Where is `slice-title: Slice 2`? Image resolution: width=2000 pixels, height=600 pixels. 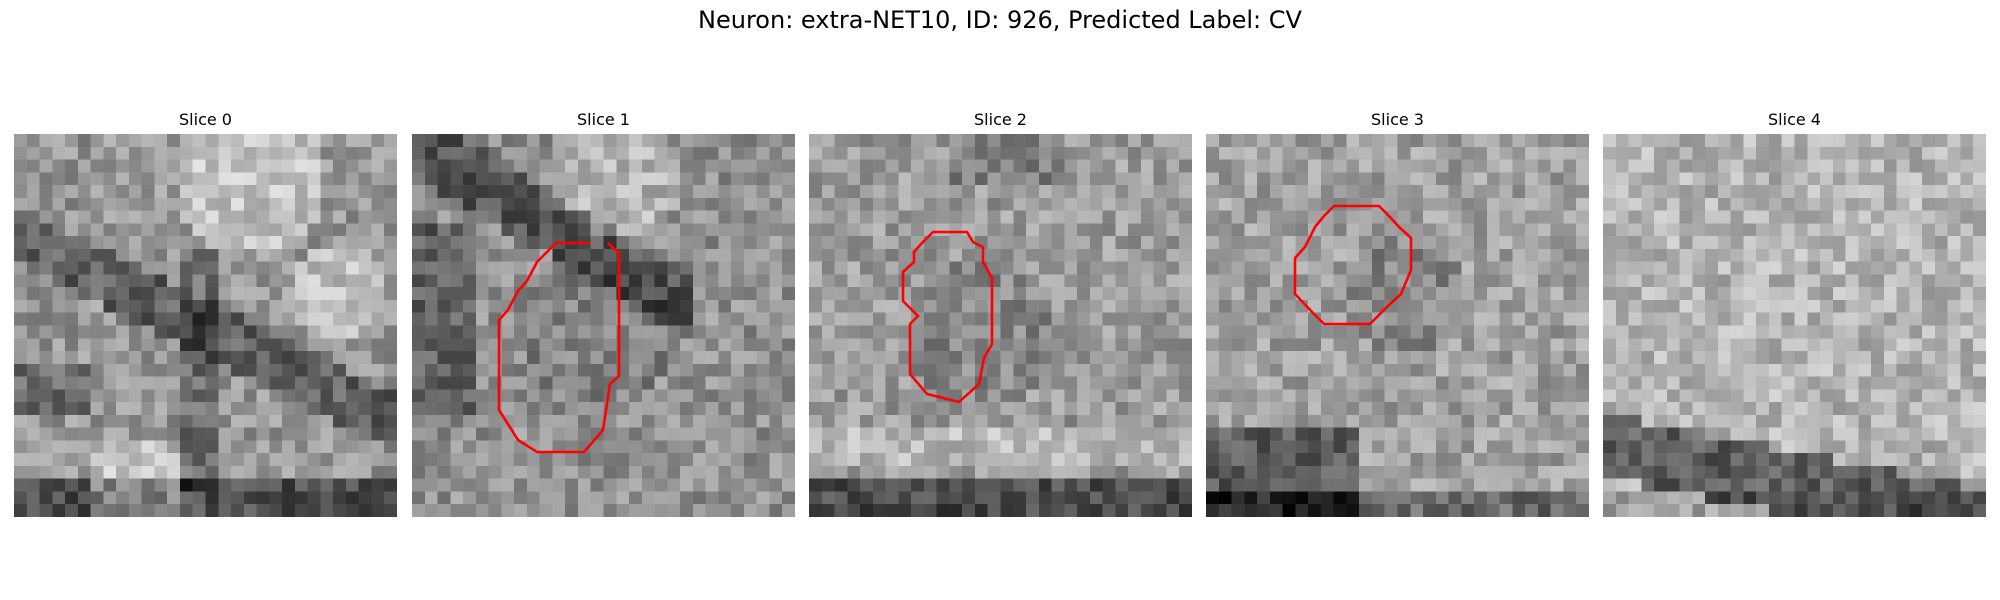 slice-title: Slice 2 is located at coordinates (1000, 119).